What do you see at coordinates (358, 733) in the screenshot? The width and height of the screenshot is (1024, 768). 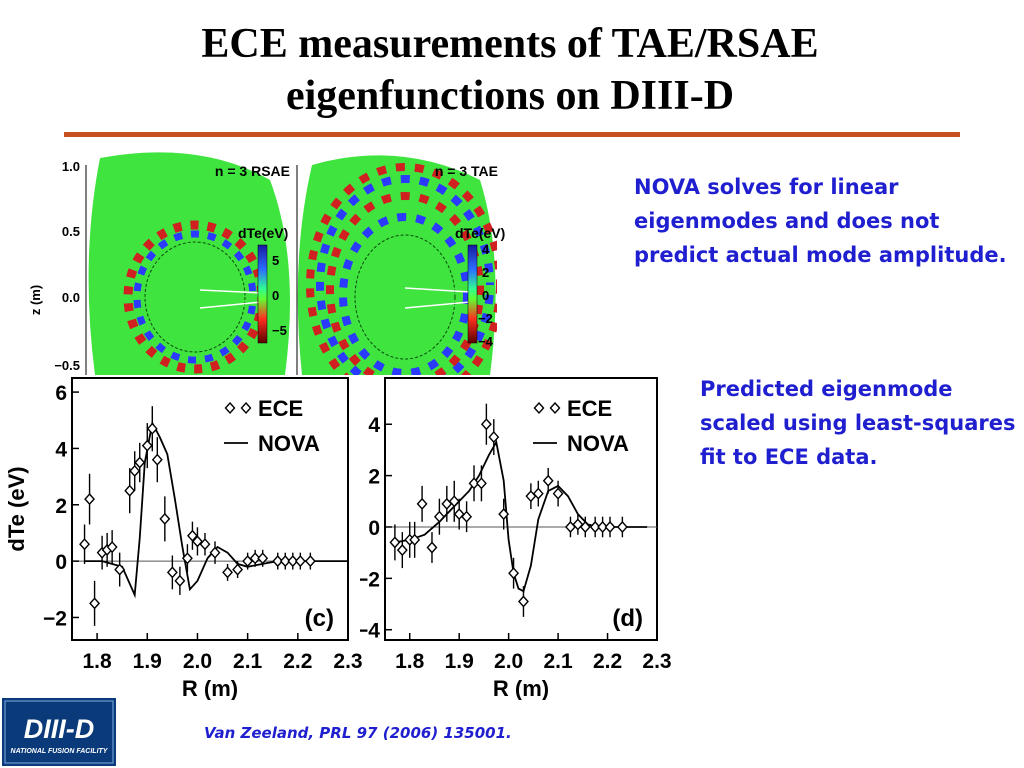 I see `citation: Van Zeeland, PRL 97 (2006) 135001.` at bounding box center [358, 733].